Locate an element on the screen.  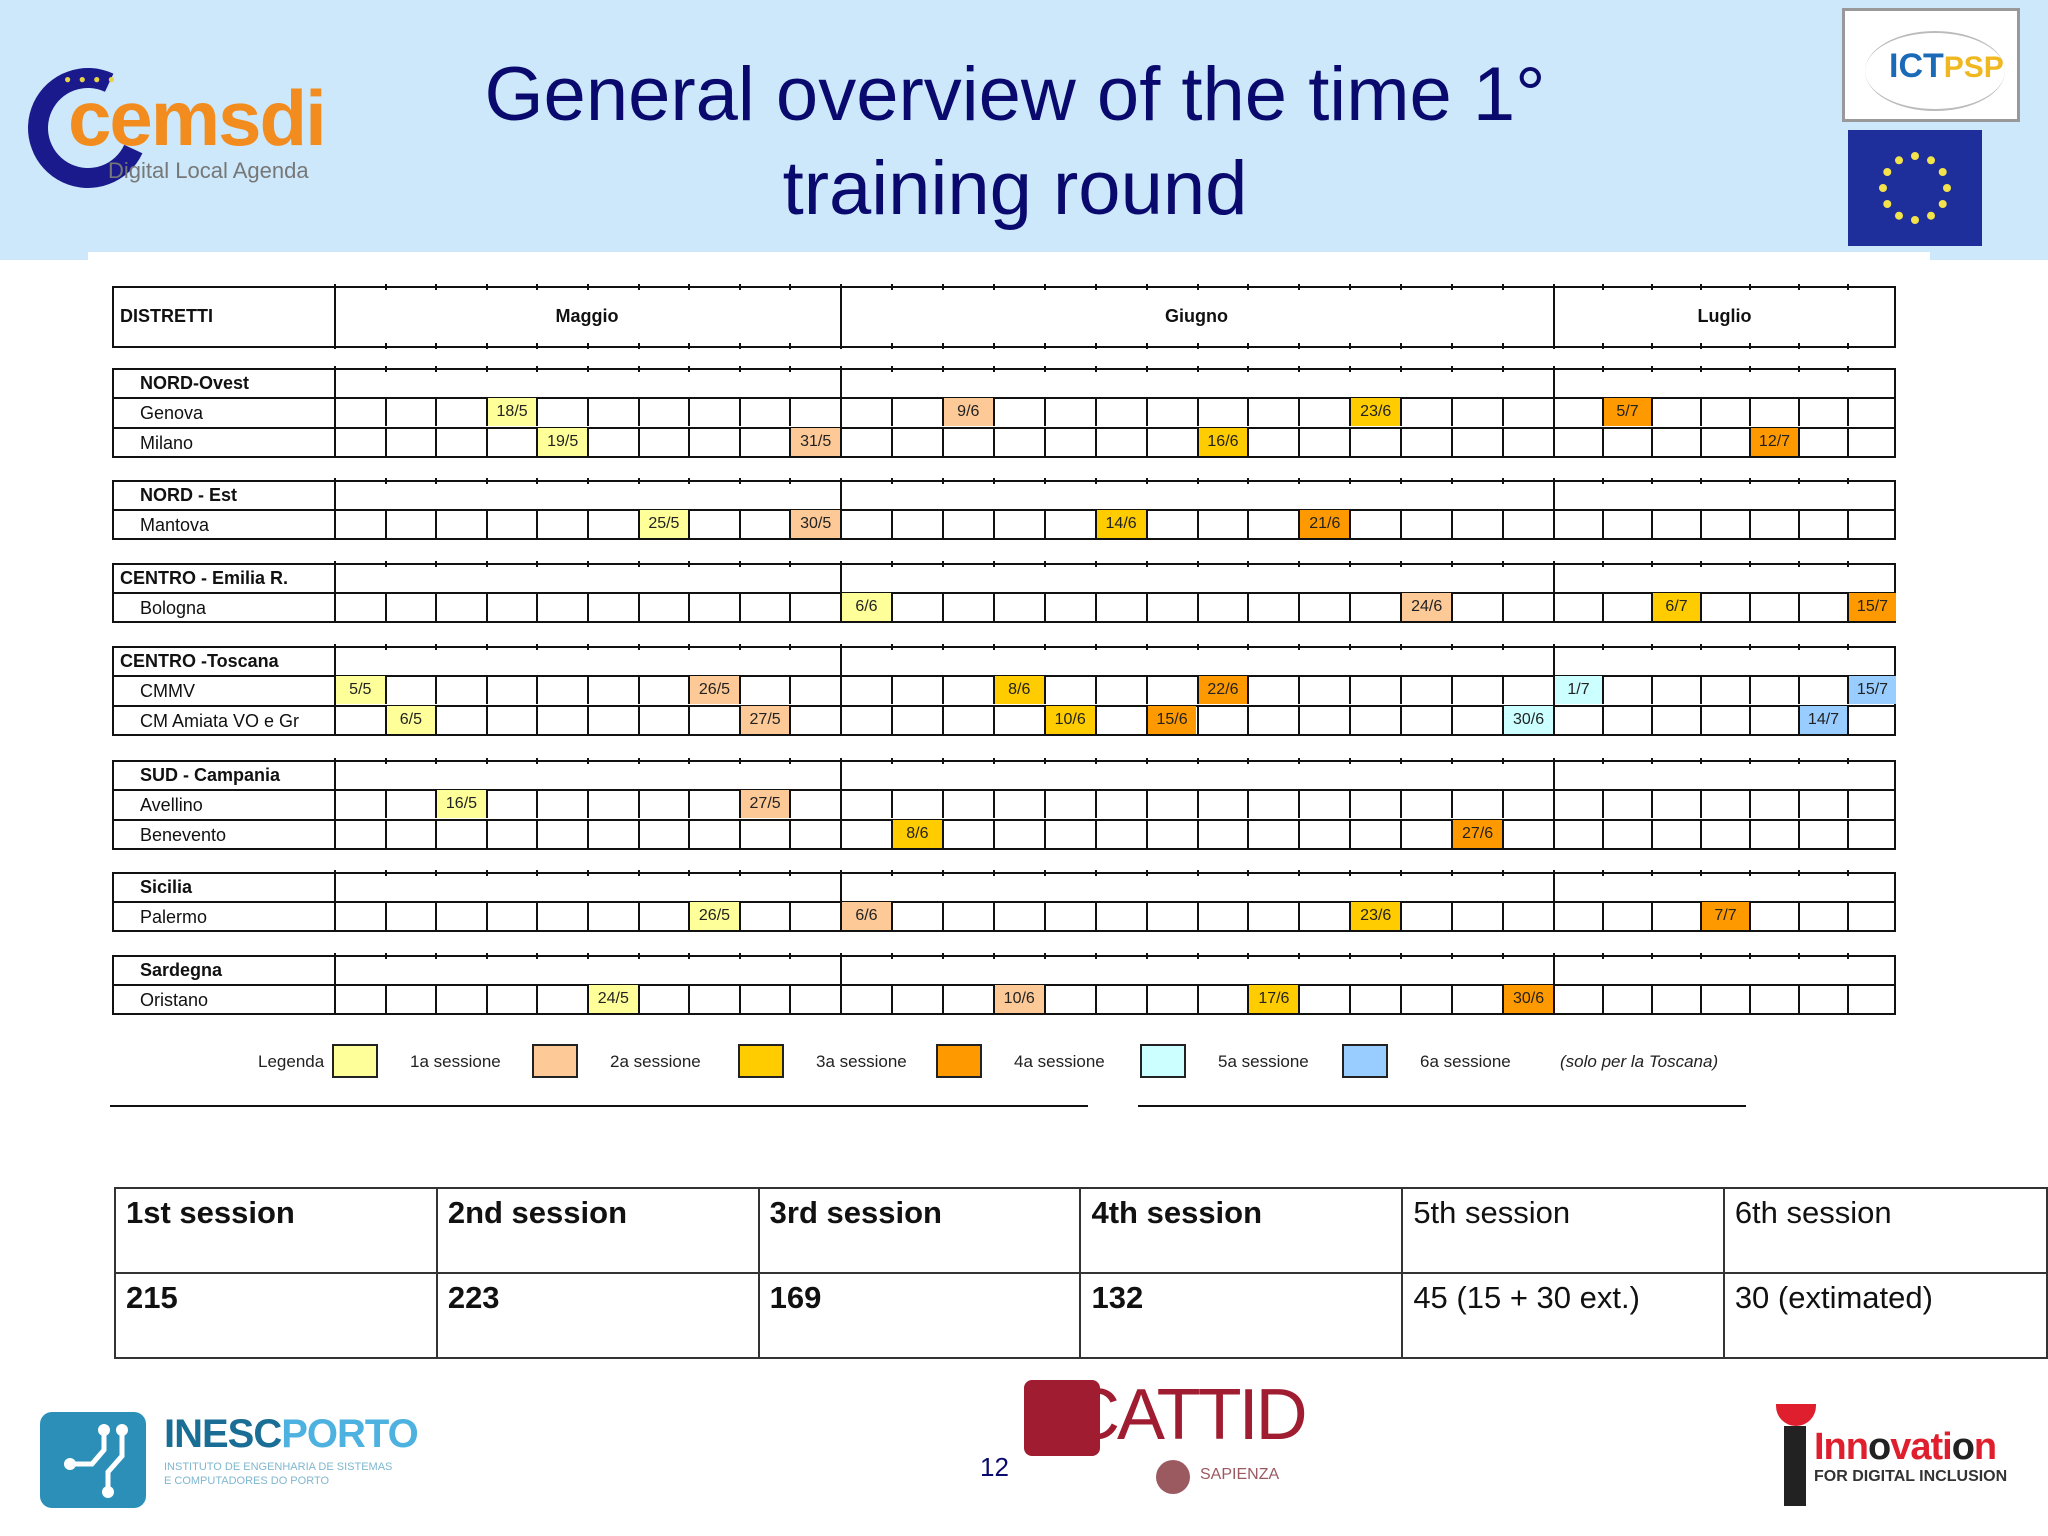
session-header-cell: 2nd session is located at coordinates (597, 1230).